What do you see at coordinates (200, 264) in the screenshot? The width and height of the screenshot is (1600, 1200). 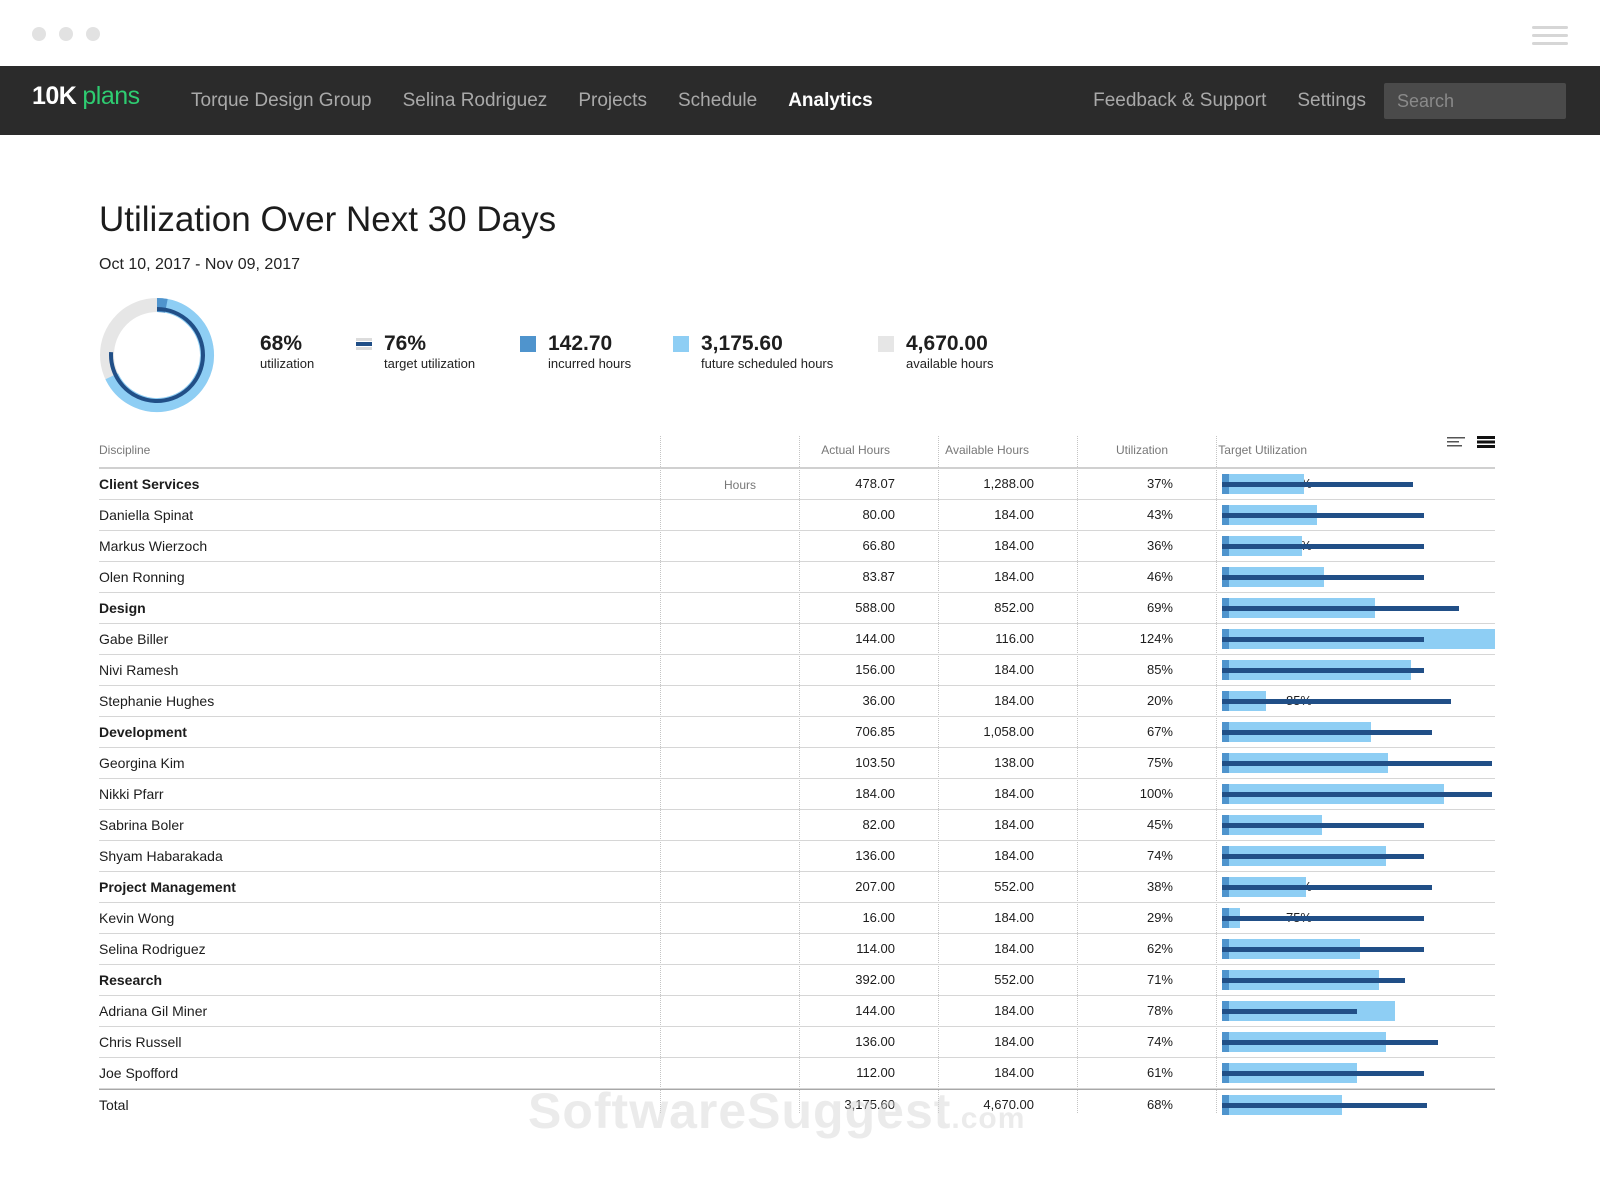 I see `date-range: Oct 10, 2017 - Nov 09, 2017` at bounding box center [200, 264].